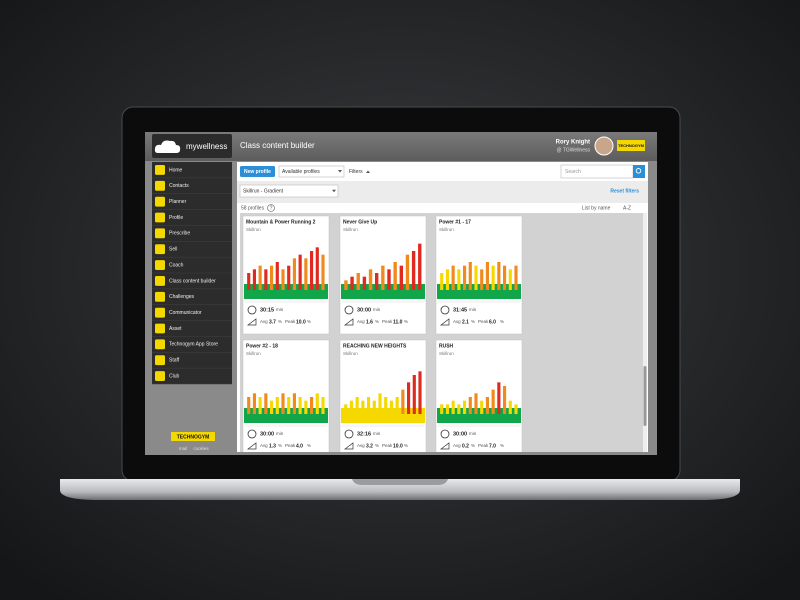  What do you see at coordinates (175, 329) in the screenshot?
I see `menu-label: Asset` at bounding box center [175, 329].